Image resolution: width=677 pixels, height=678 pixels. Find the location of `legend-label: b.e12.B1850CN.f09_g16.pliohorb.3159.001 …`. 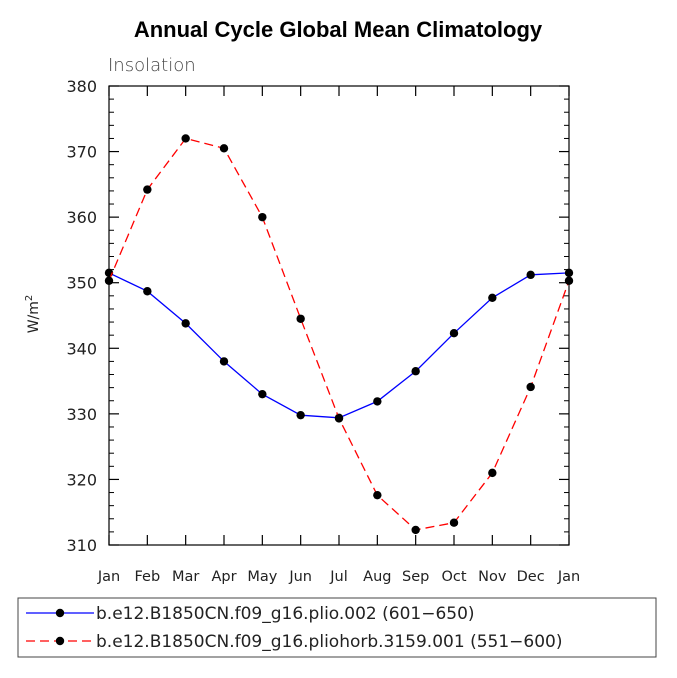

legend-label: b.e12.B1850CN.f09_g16.pliohorb.3159.001 … is located at coordinates (329, 642).